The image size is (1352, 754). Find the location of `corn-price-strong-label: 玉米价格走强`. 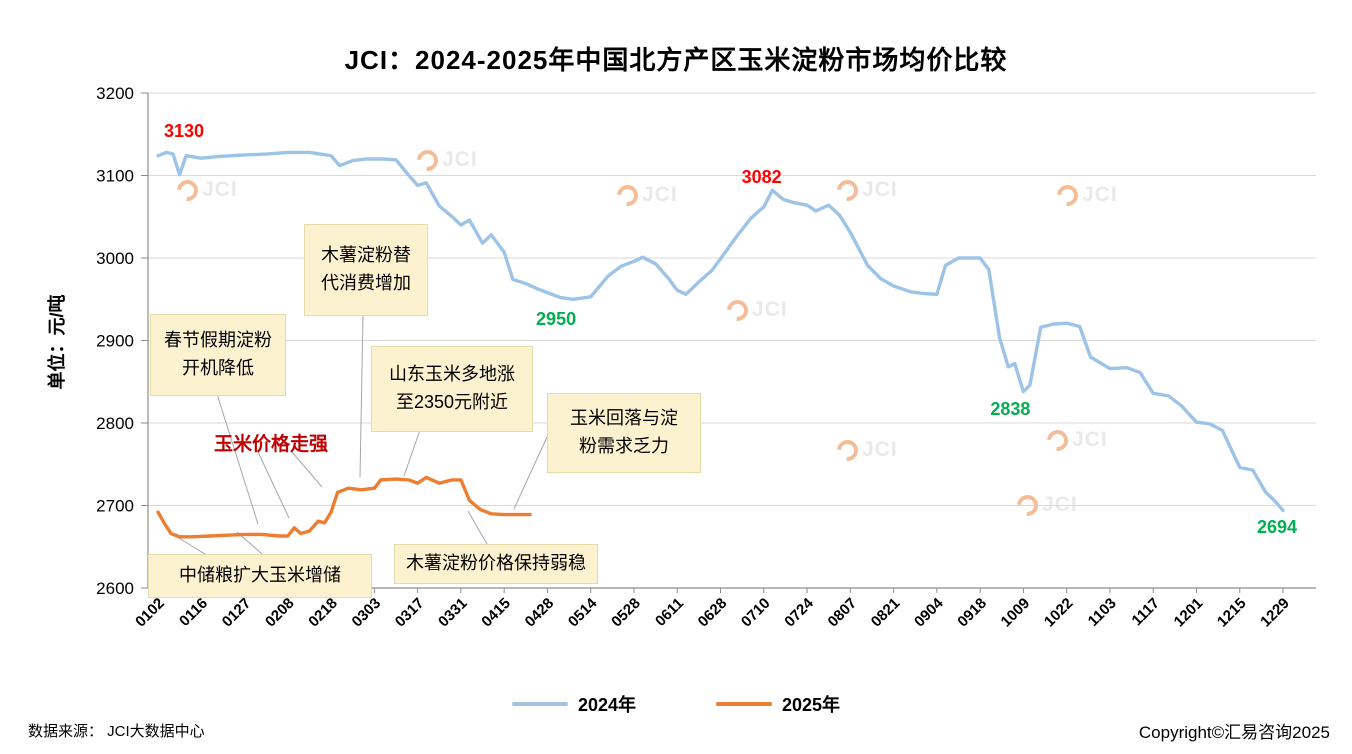

corn-price-strong-label: 玉米价格走强 is located at coordinates (271, 444).